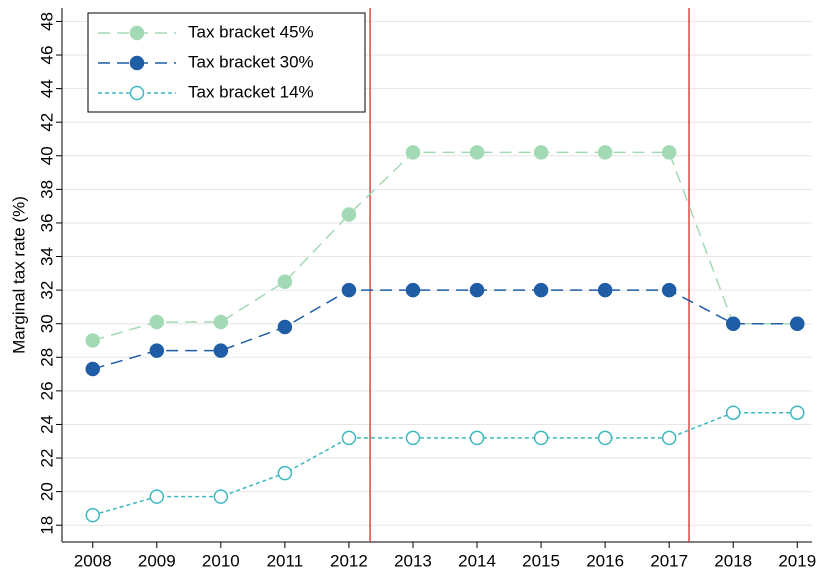  What do you see at coordinates (605, 560) in the screenshot?
I see `x-tick-label: 2016` at bounding box center [605, 560].